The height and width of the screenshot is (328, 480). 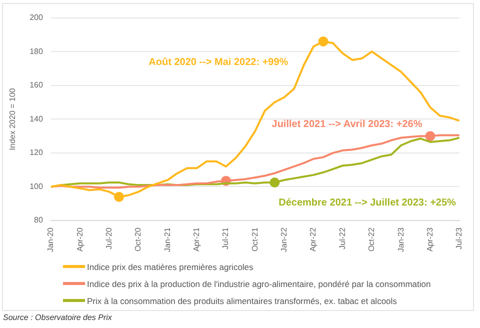 What do you see at coordinates (284, 239) in the screenshot?
I see `x-tick-label: Jan-22` at bounding box center [284, 239].